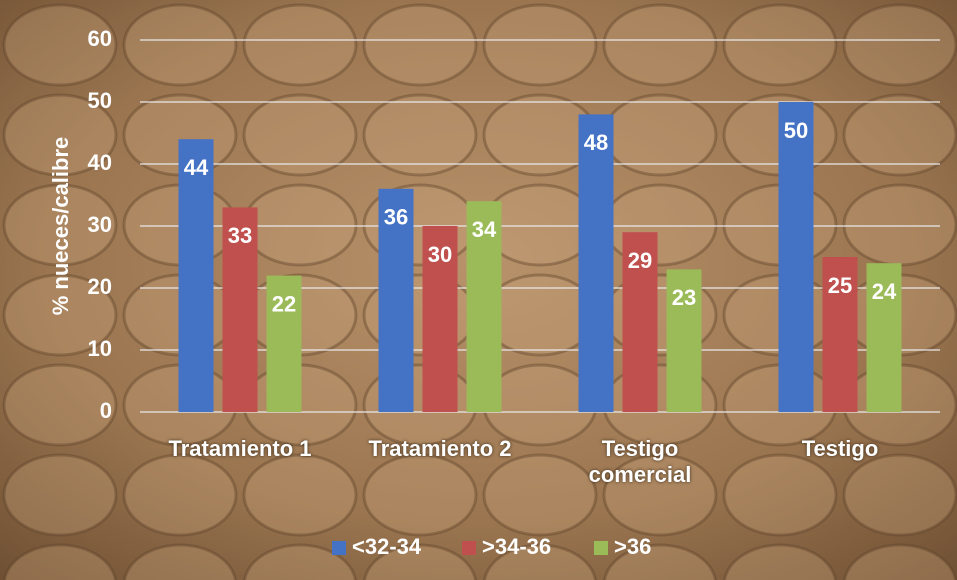 The image size is (957, 580). I want to click on x-tick-label: Testigo comercial, so click(640, 461).